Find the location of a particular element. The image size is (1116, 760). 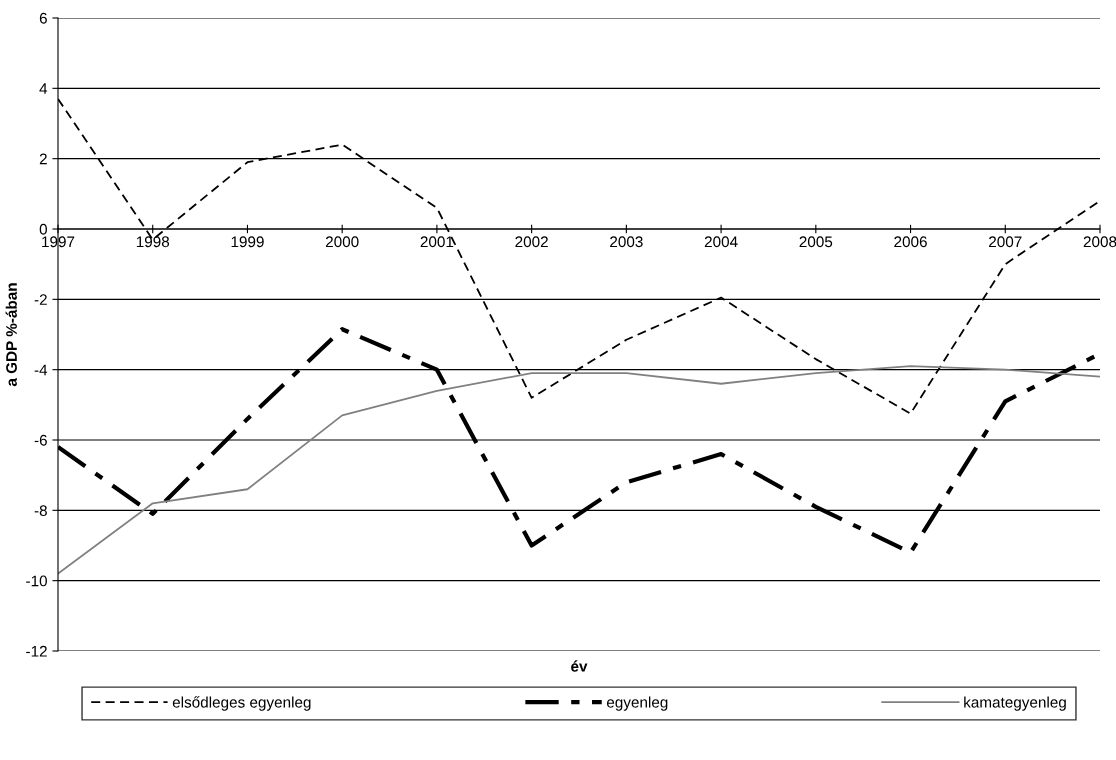

x-tick-label: 2002 is located at coordinates (531, 242).